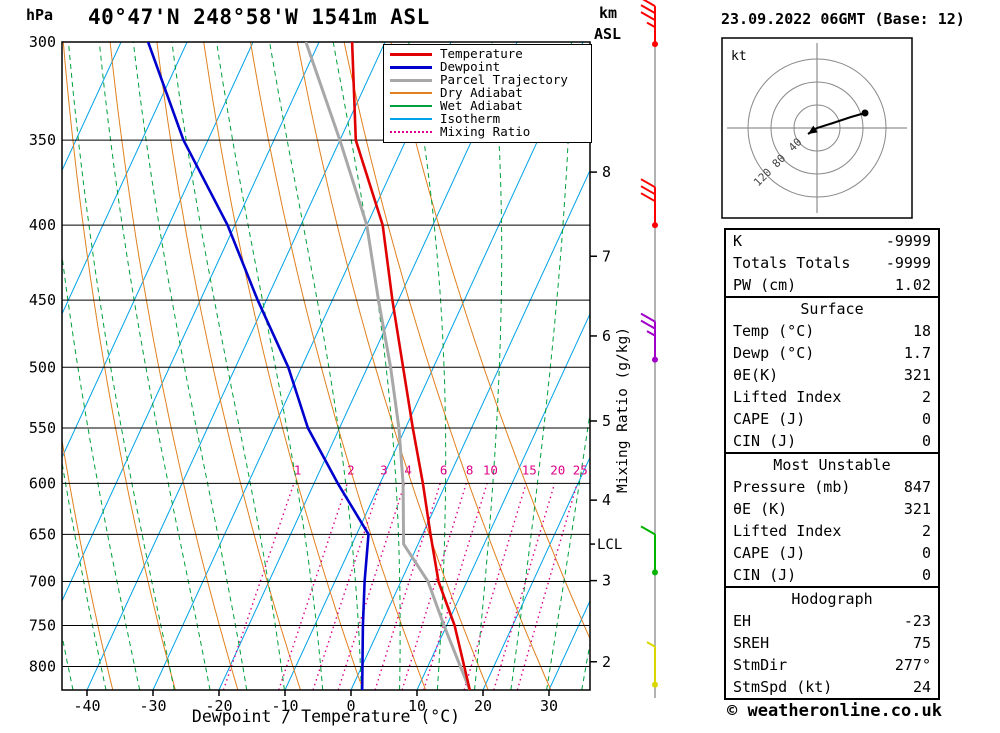  Describe the element at coordinates (326, 716) in the screenshot. I see `x-axis-title: Dewpoint / Temperature (°C)` at that location.